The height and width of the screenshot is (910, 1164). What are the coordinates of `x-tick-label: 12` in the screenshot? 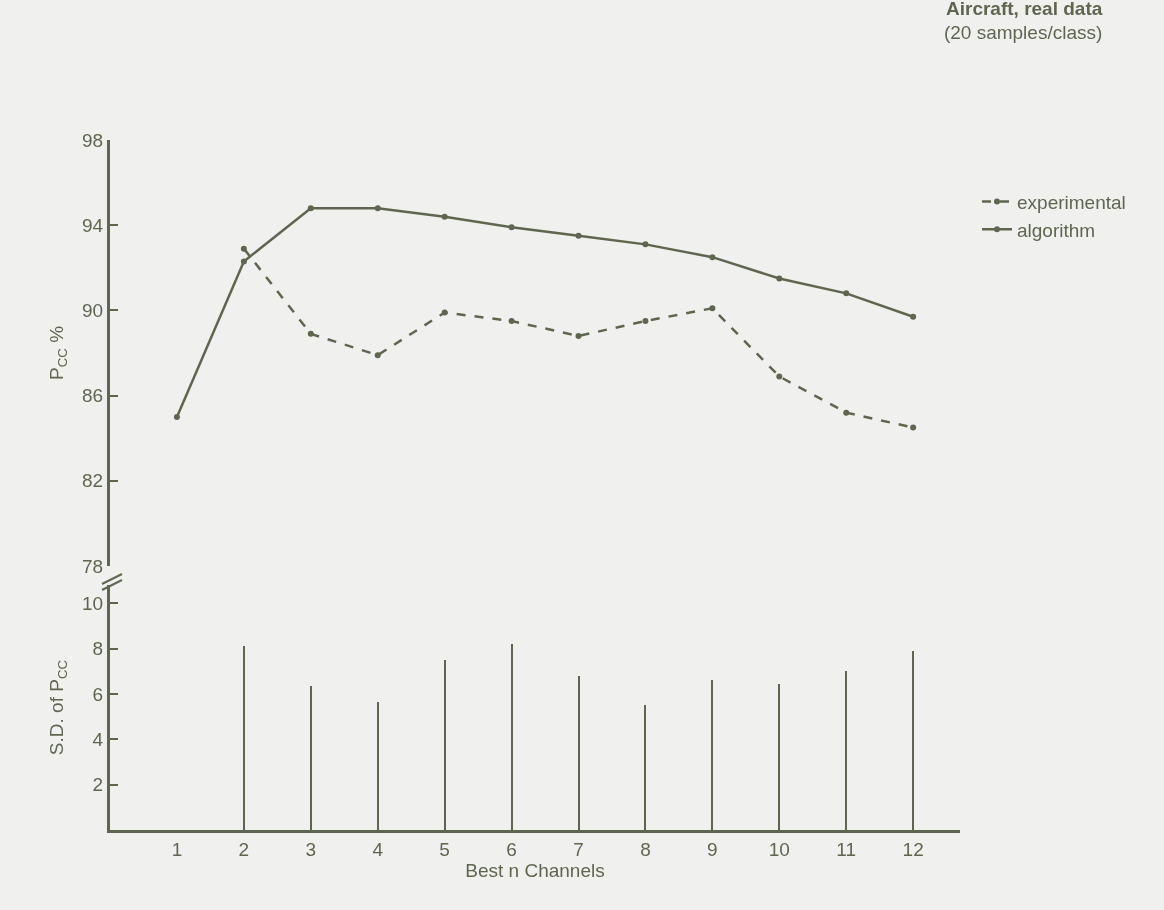 It's located at (913, 849).